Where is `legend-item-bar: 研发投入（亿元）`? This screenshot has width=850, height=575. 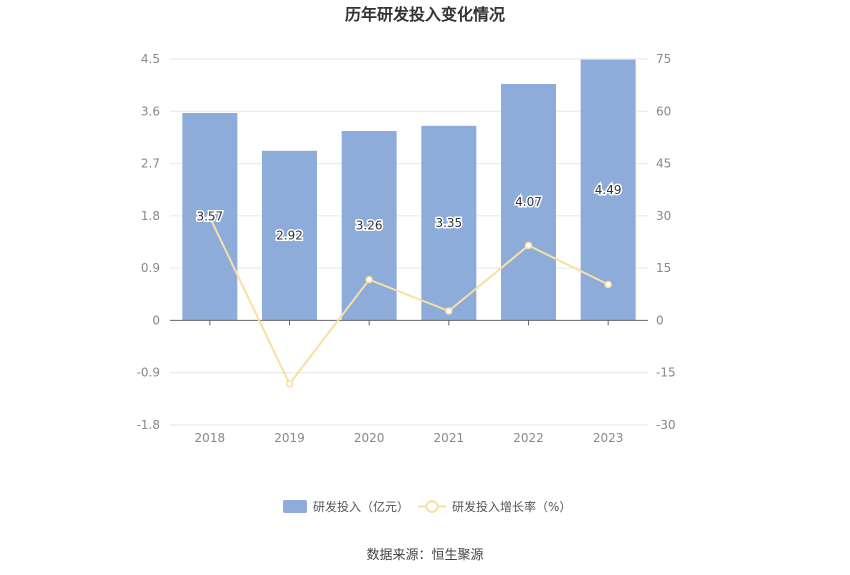
legend-item-bar: 研发投入（亿元） is located at coordinates (346, 506).